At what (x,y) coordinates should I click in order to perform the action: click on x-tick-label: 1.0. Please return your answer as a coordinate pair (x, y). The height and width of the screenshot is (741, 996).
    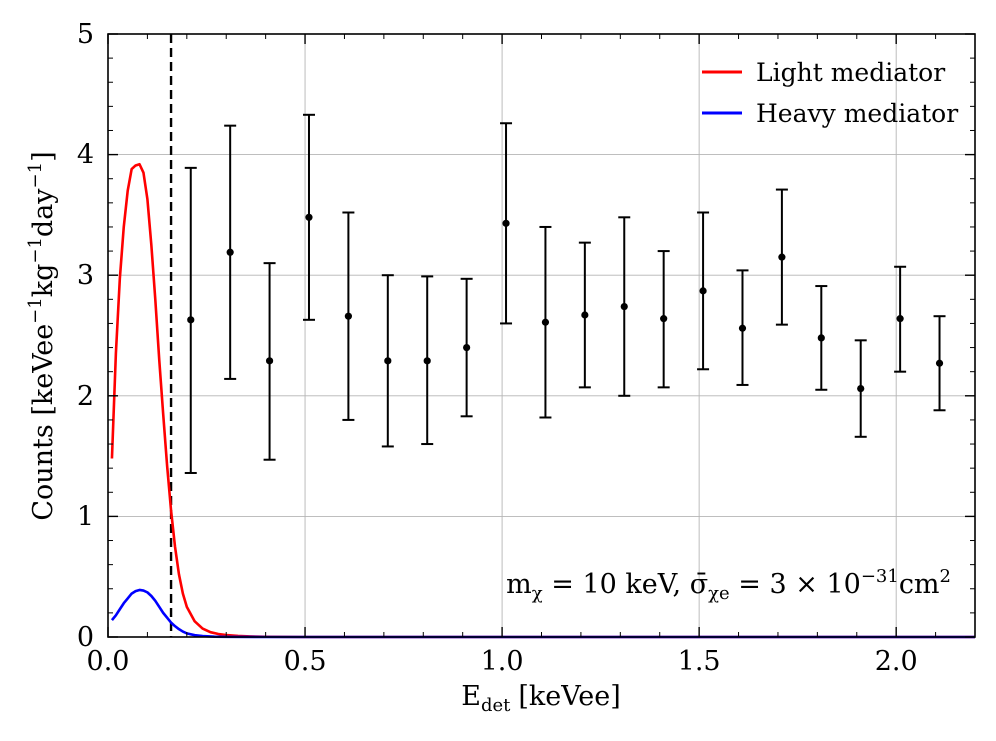
    Looking at the image, I should click on (502, 661).